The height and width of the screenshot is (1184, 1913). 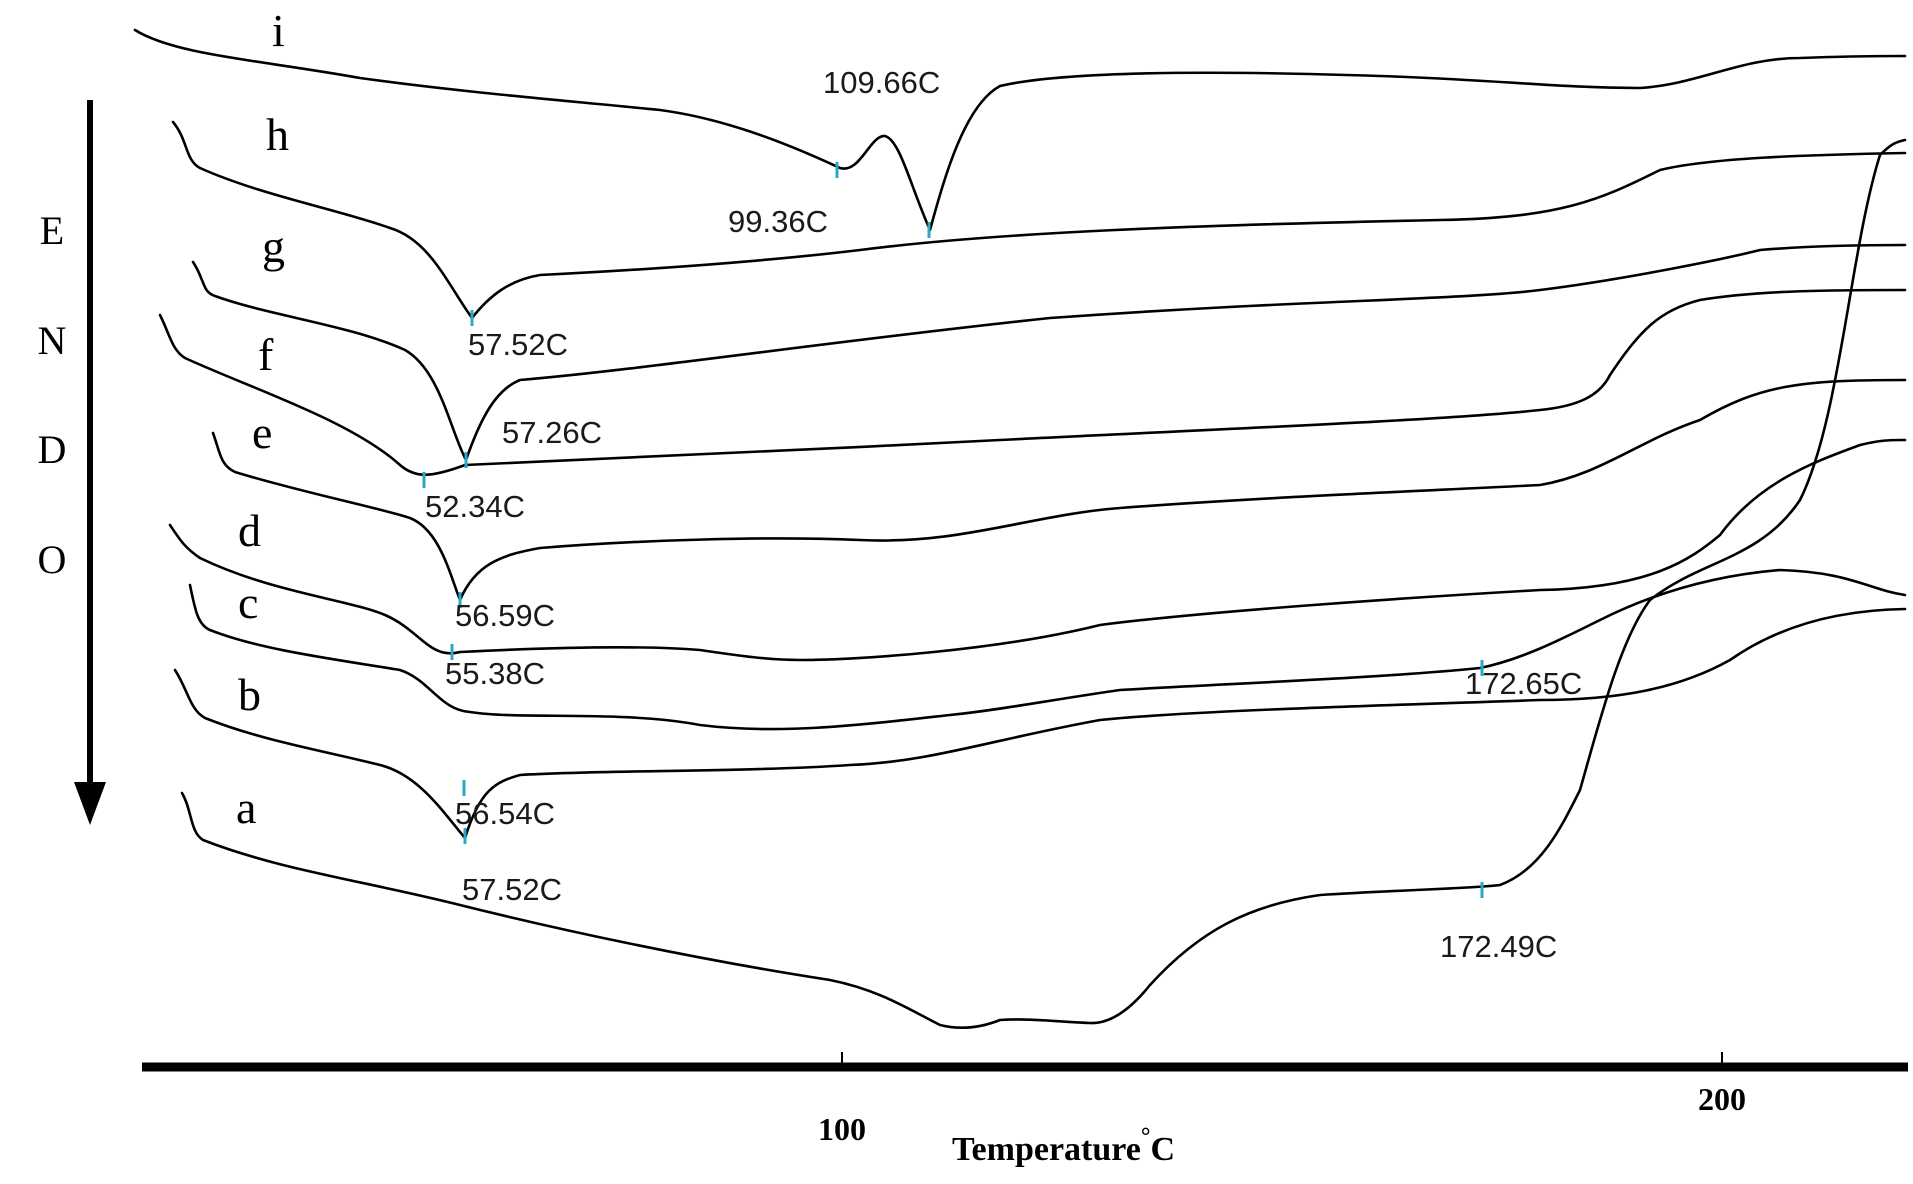 I want to click on curve-label-f: f, so click(x=266, y=354).